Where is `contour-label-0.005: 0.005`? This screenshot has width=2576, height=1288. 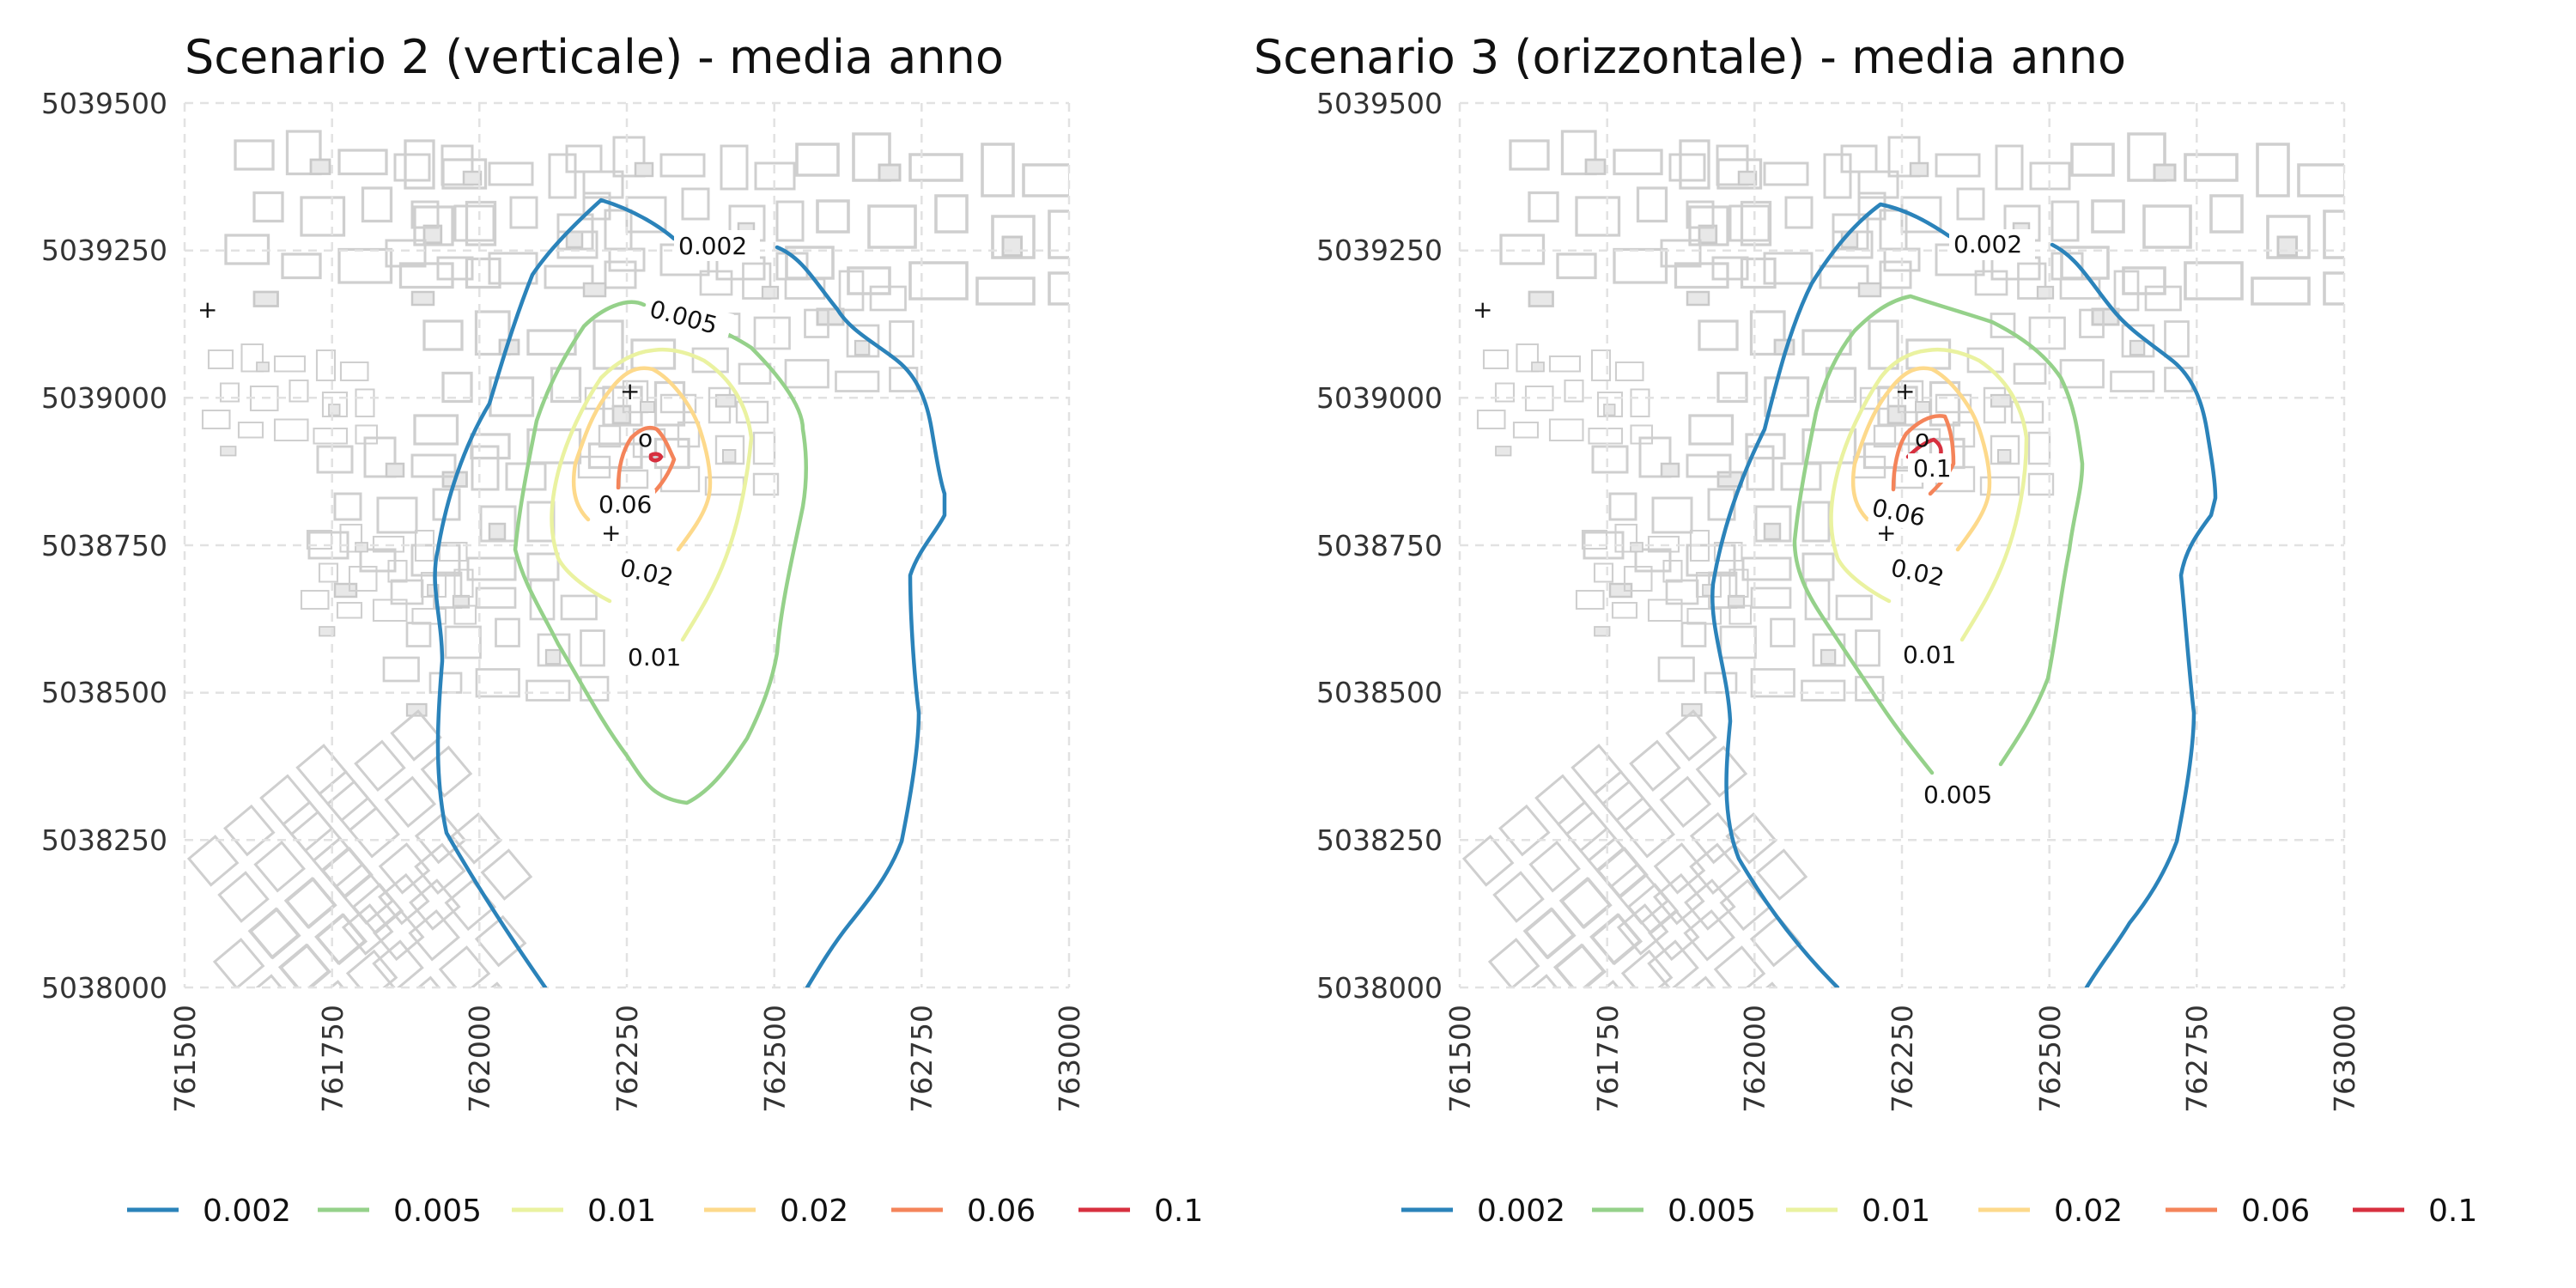 contour-label-0.005: 0.005 is located at coordinates (1958, 795).